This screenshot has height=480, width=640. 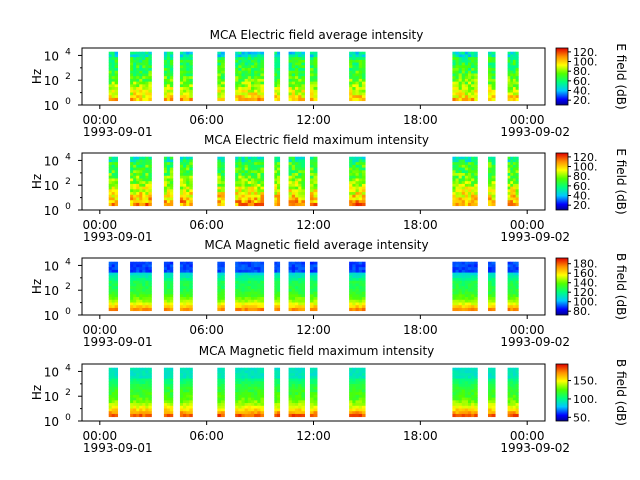 I want to click on x-tick-date: 1993-09-02, so click(x=535, y=132).